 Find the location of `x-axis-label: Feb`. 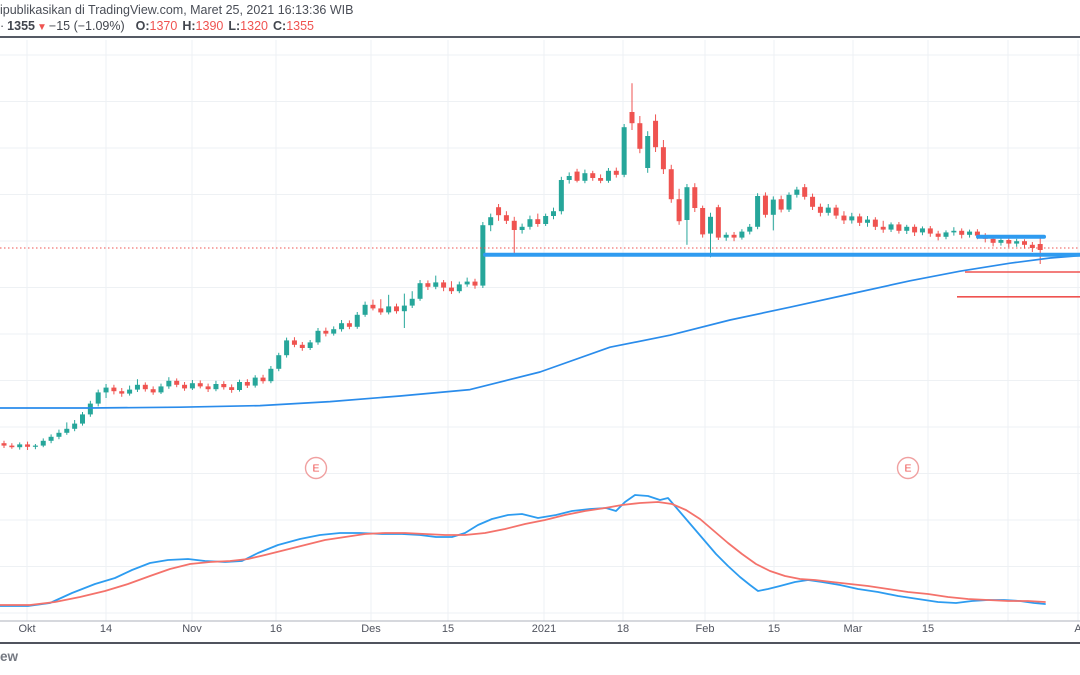

x-axis-label: Feb is located at coordinates (705, 629).